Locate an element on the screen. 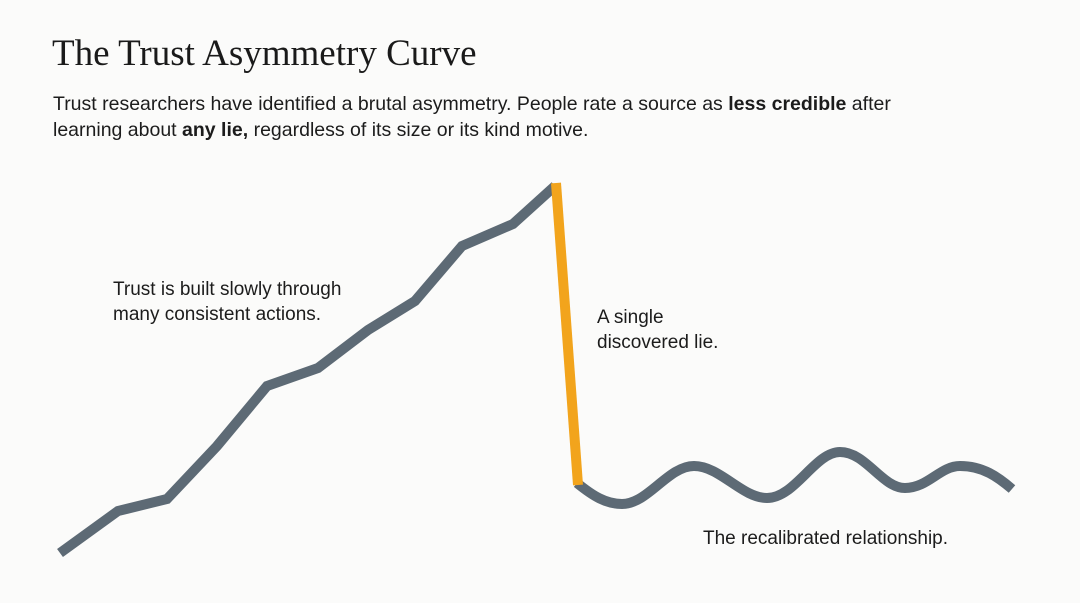  annotation-build-line-1: Trust is built slowly through is located at coordinates (227, 289).